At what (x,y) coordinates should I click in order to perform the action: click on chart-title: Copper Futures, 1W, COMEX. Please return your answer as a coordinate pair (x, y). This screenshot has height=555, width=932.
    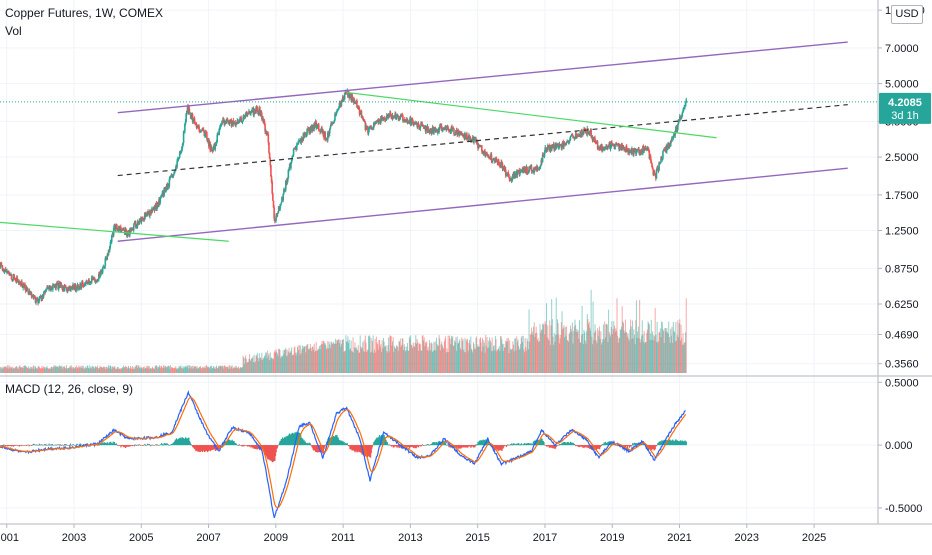
    Looking at the image, I should click on (84, 13).